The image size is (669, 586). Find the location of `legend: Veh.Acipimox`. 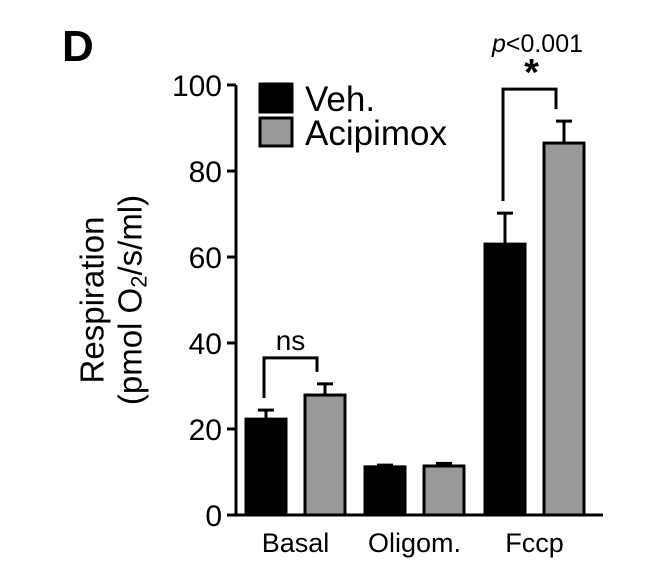

legend: Veh.Acipimox is located at coordinates (352, 116).